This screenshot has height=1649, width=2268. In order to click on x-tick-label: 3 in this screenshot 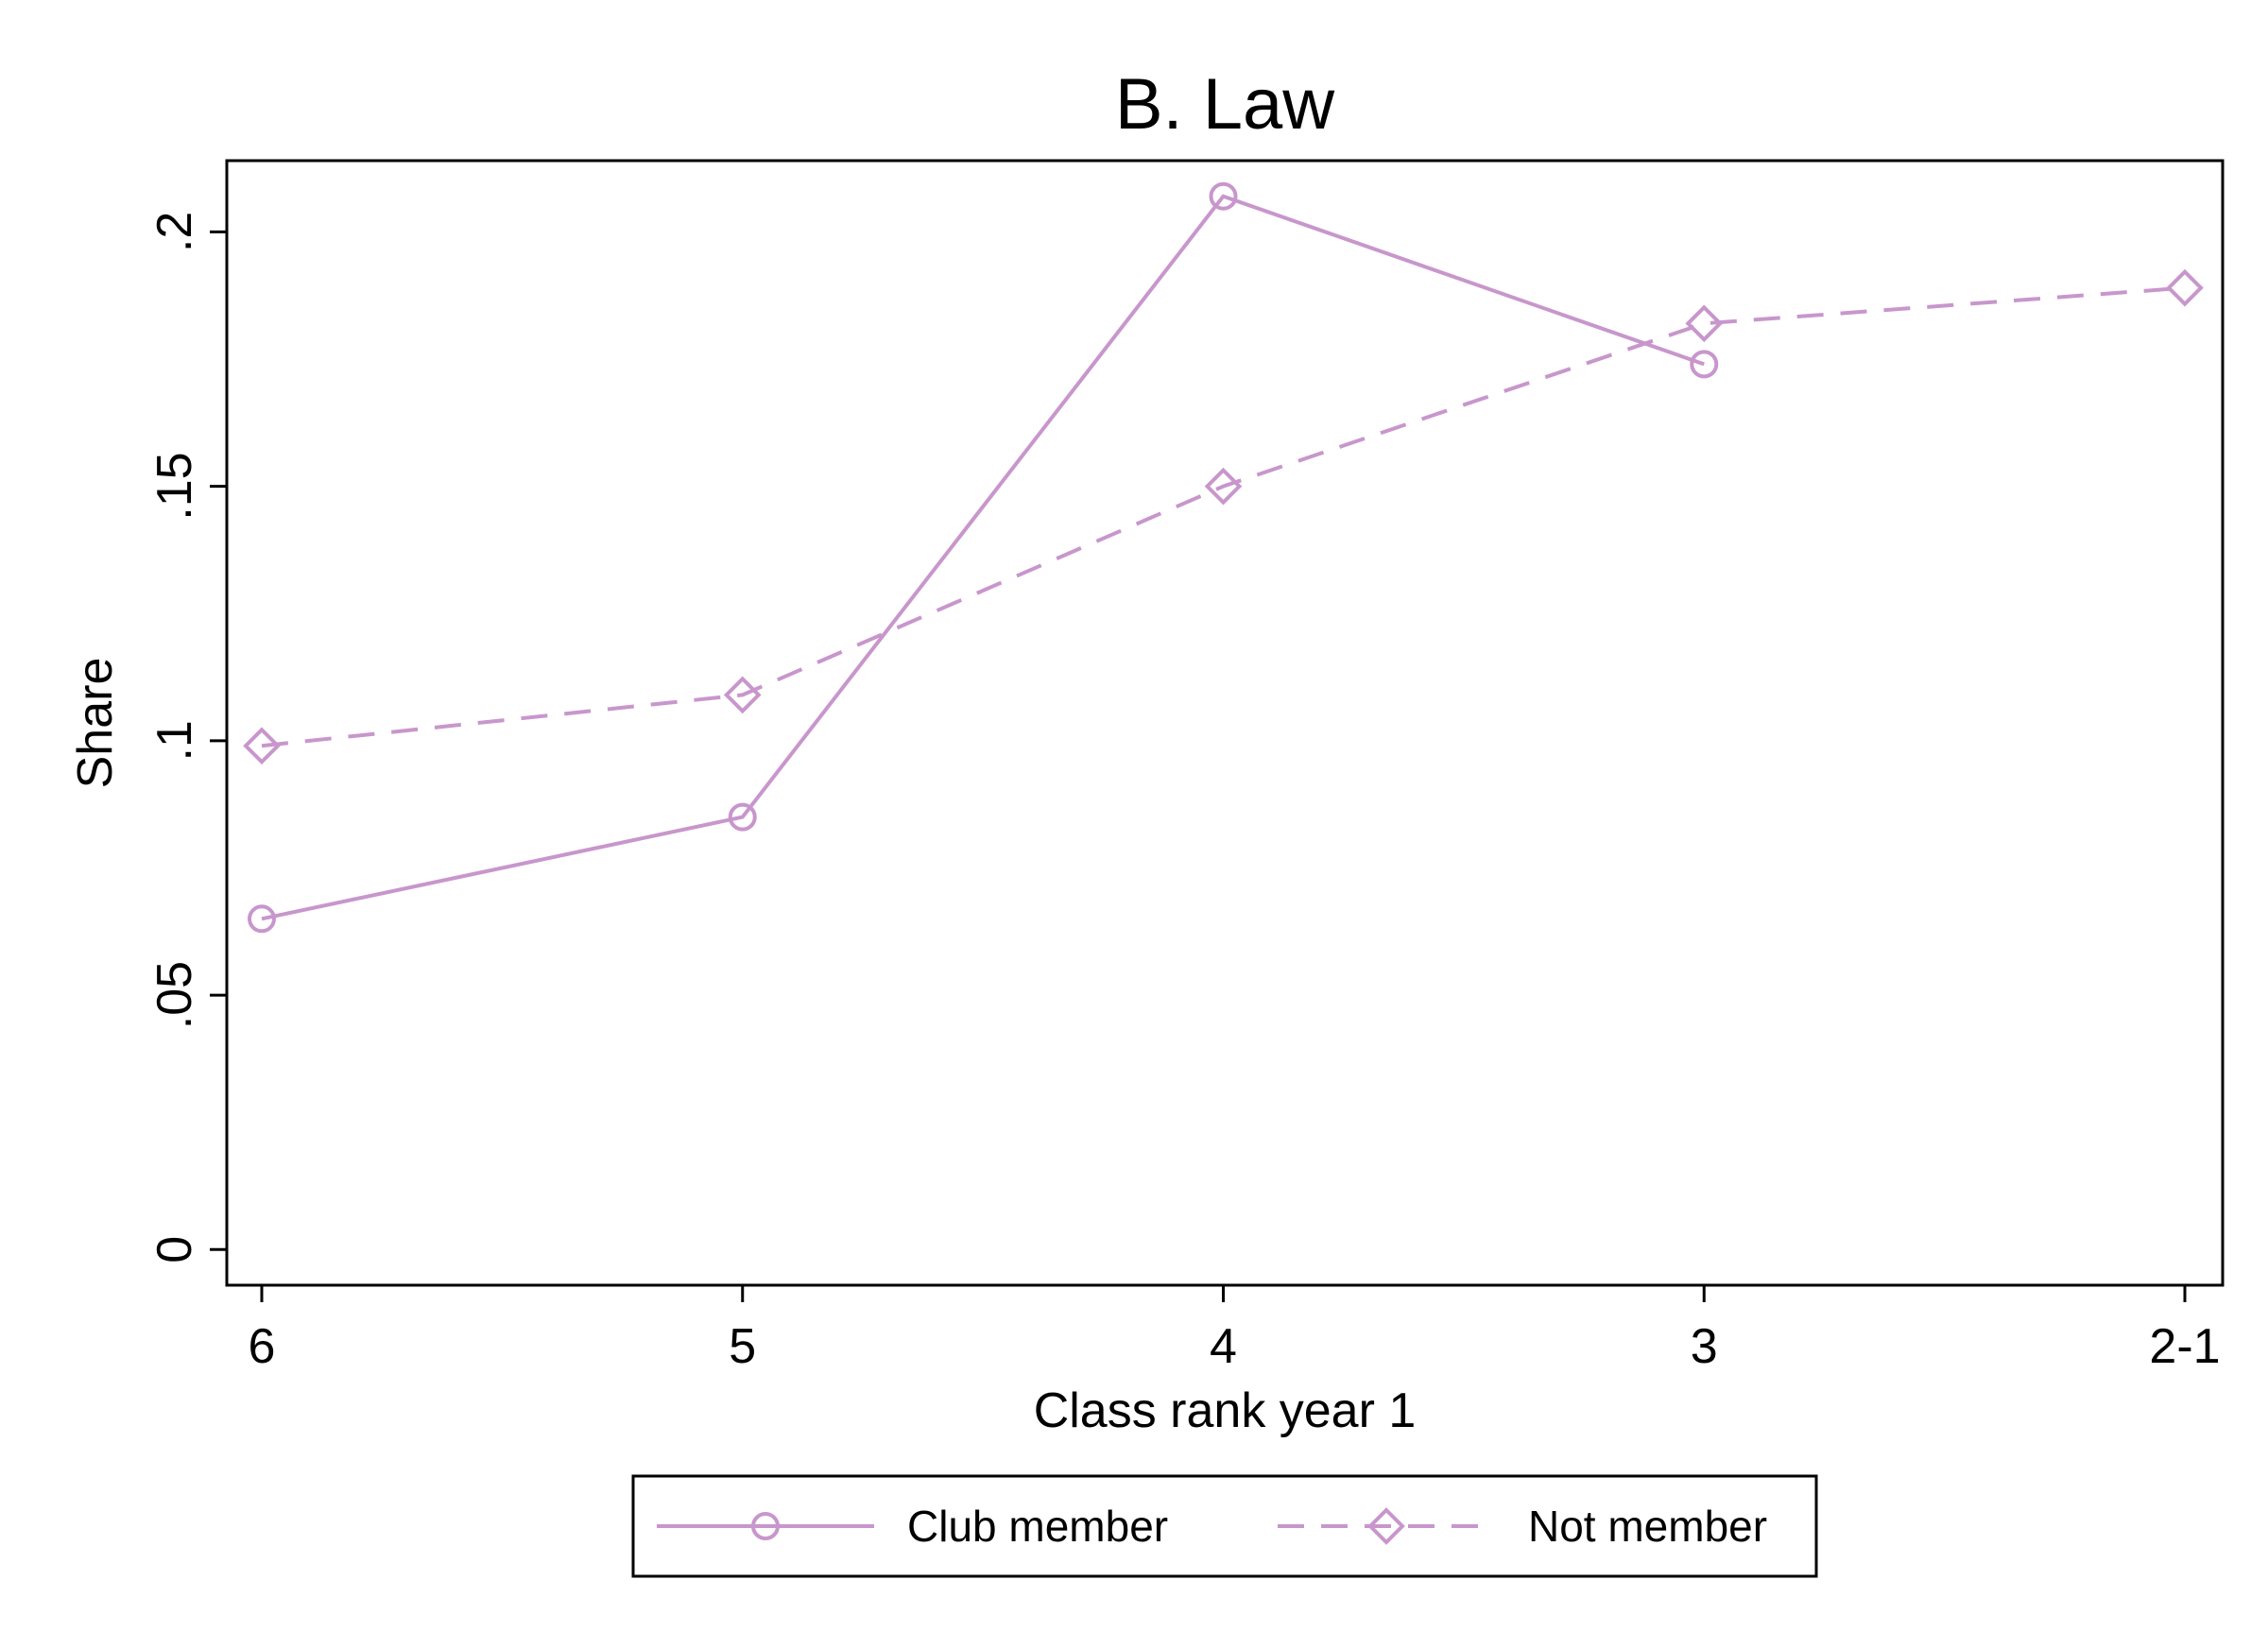, I will do `click(1704, 1347)`.